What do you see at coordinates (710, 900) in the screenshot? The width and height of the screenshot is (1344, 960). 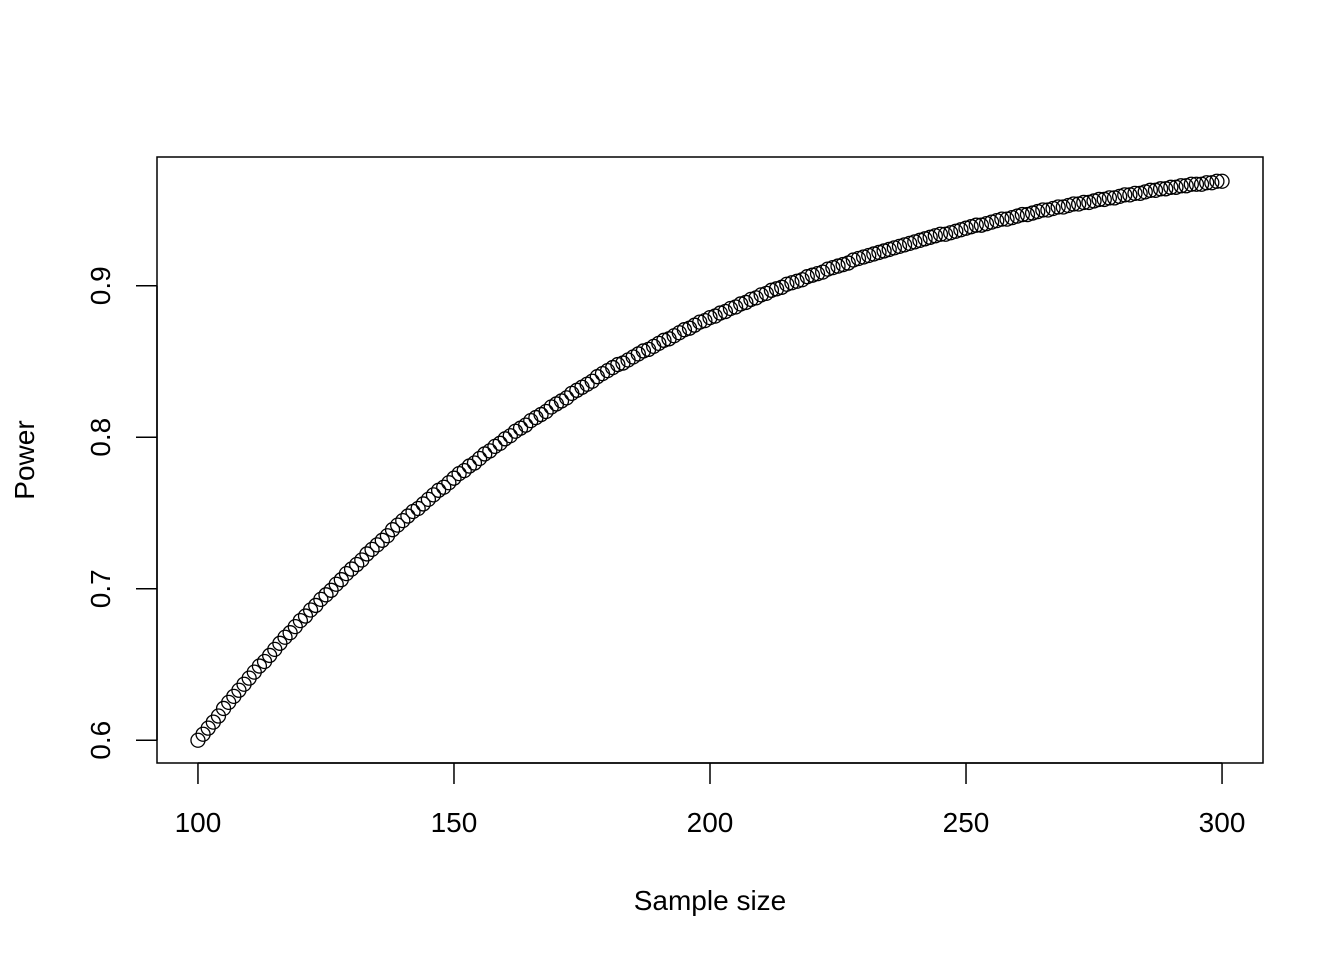 I see `x-axis-label: Sample size` at bounding box center [710, 900].